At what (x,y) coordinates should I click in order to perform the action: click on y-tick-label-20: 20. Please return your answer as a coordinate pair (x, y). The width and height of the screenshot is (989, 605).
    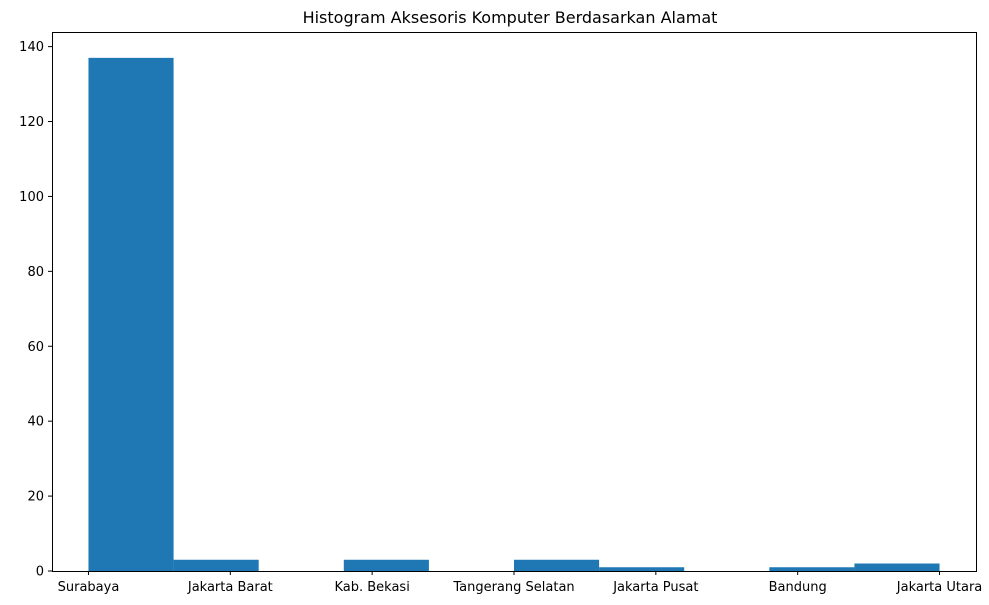
    Looking at the image, I should click on (35, 497).